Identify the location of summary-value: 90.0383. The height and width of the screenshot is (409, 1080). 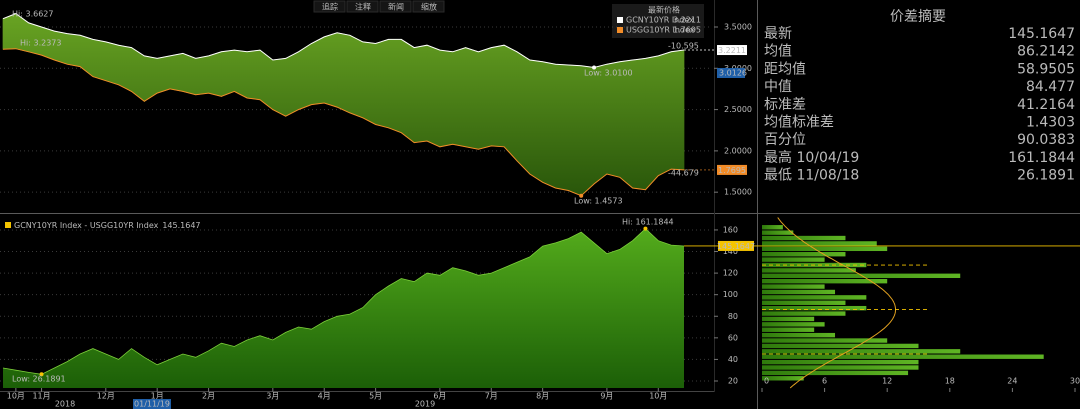
(1046, 140).